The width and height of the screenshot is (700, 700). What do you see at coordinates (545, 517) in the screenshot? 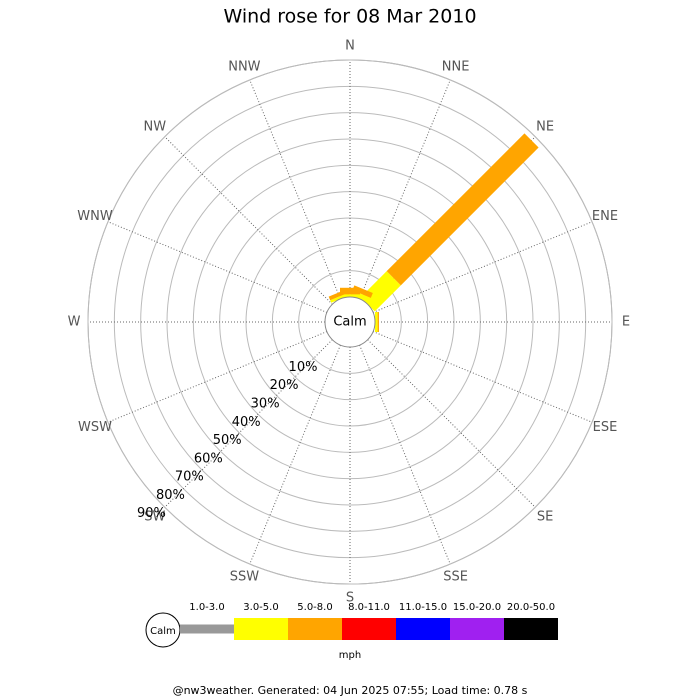
I see `direction-label: SE` at bounding box center [545, 517].